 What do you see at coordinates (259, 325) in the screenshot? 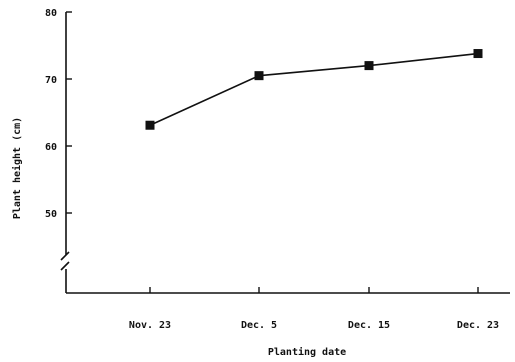
I see `x-tick-label: Dec. 5` at bounding box center [259, 325].